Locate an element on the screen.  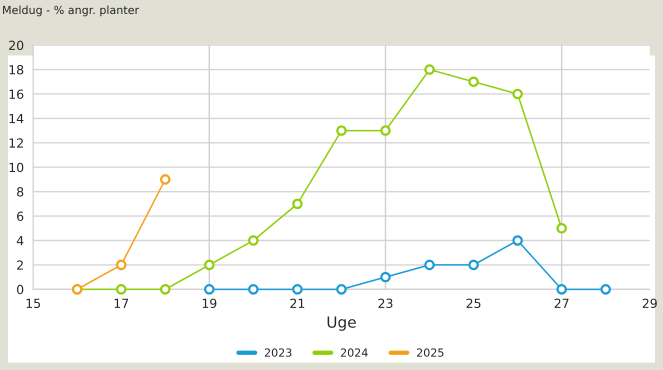
y-tick-label: 0 is located at coordinates (20, 289).